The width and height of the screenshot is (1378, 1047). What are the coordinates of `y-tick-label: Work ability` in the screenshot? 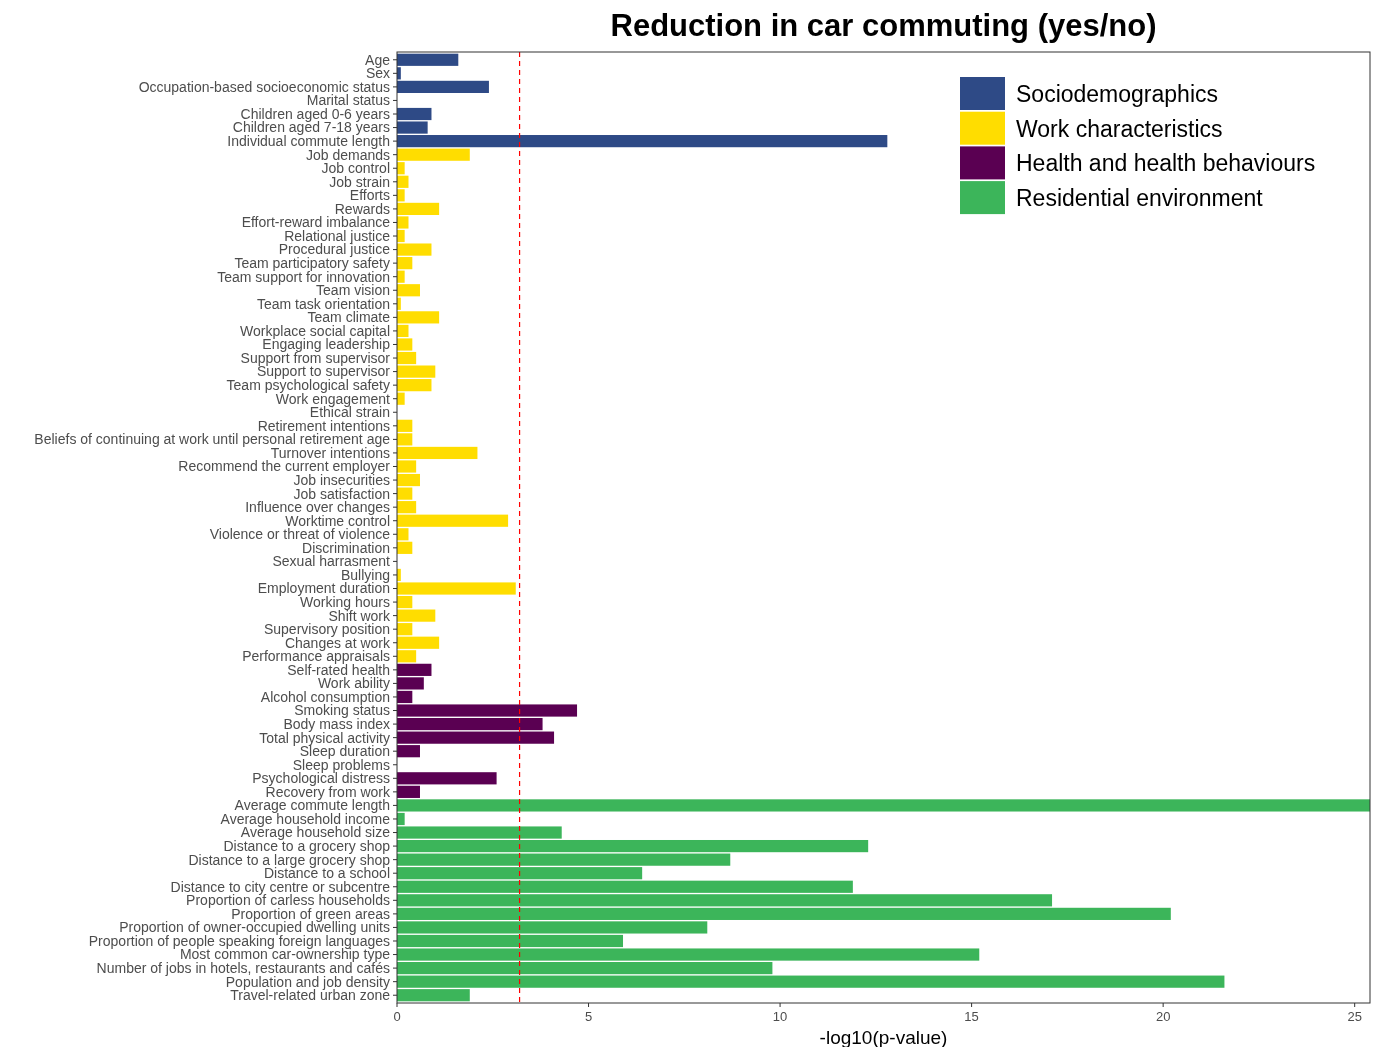 It's located at (353, 683).